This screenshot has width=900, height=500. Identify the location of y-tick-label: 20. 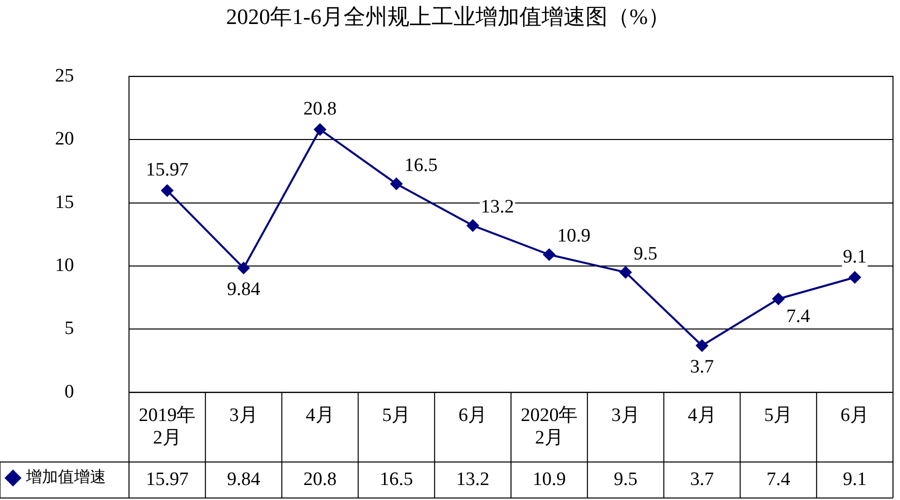
(64, 139).